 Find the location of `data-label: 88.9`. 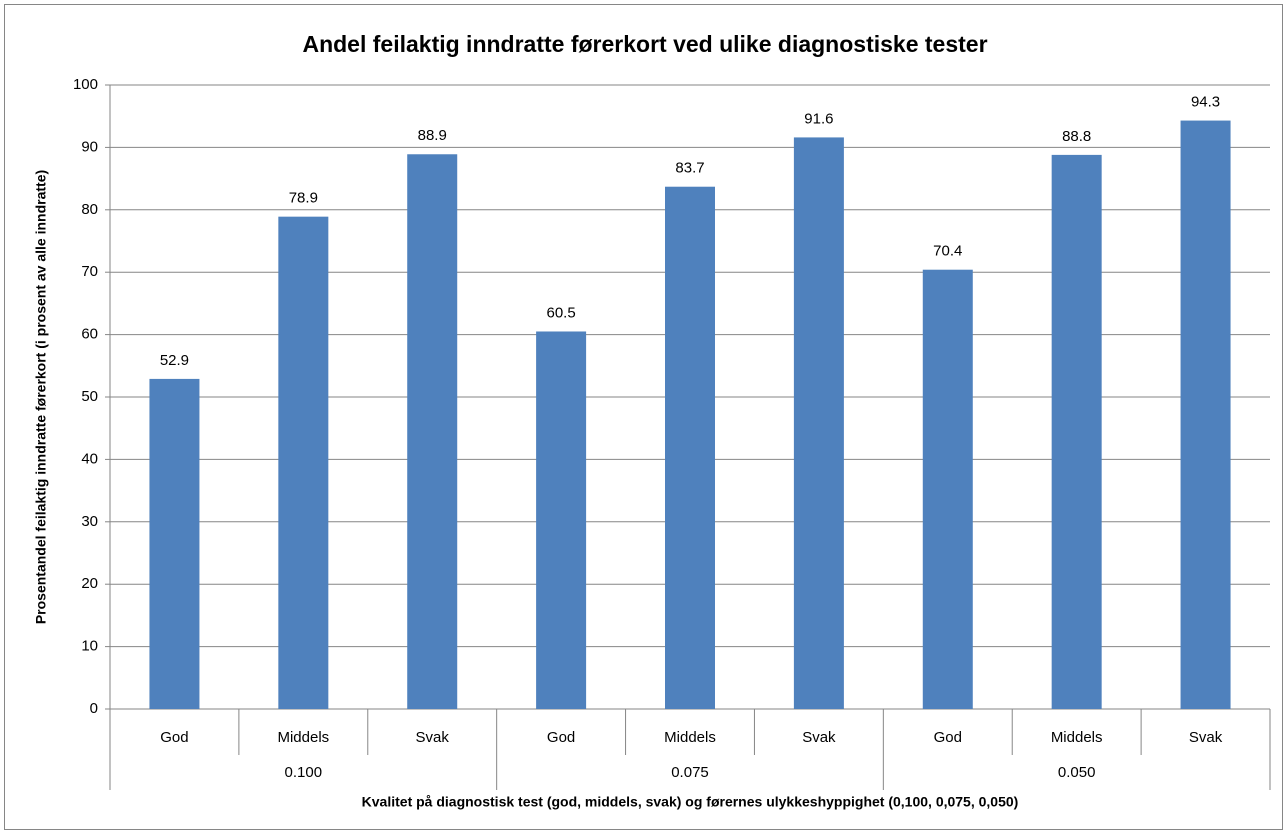

data-label: 88.9 is located at coordinates (432, 135).